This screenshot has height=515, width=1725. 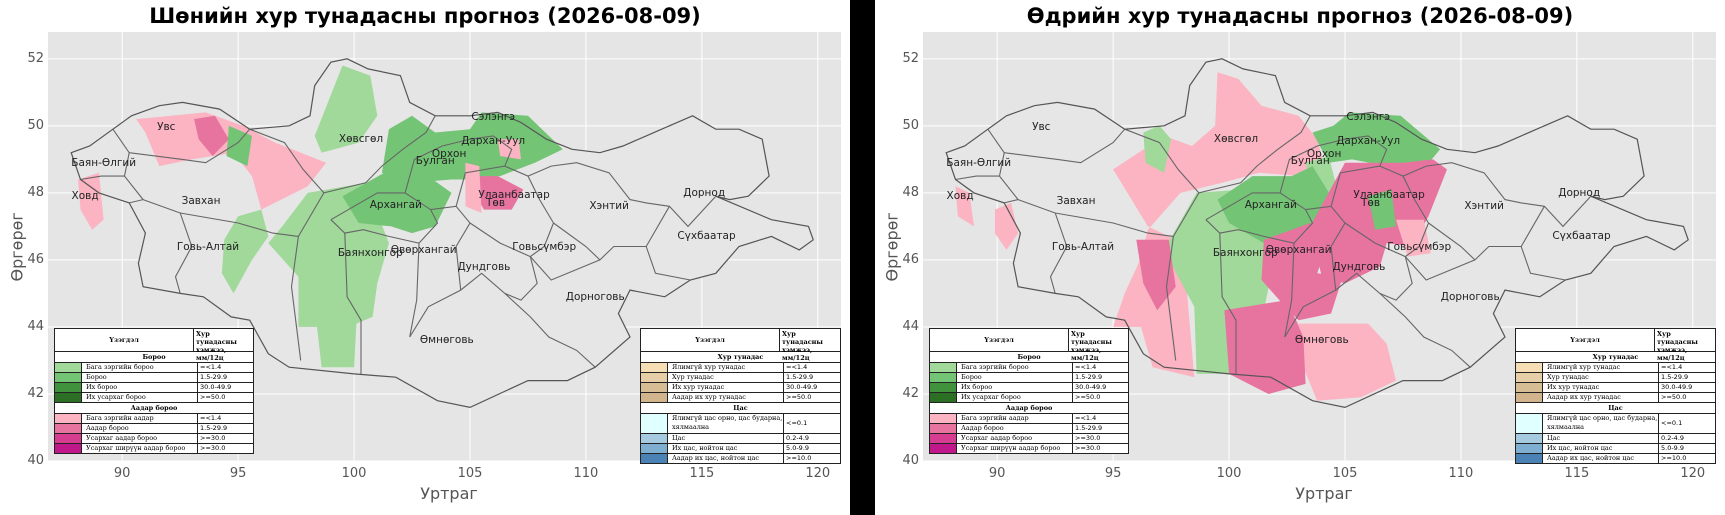 What do you see at coordinates (154, 388) in the screenshot?
I see `legend-row: Их бороо 30.0-49.9` at bounding box center [154, 388].